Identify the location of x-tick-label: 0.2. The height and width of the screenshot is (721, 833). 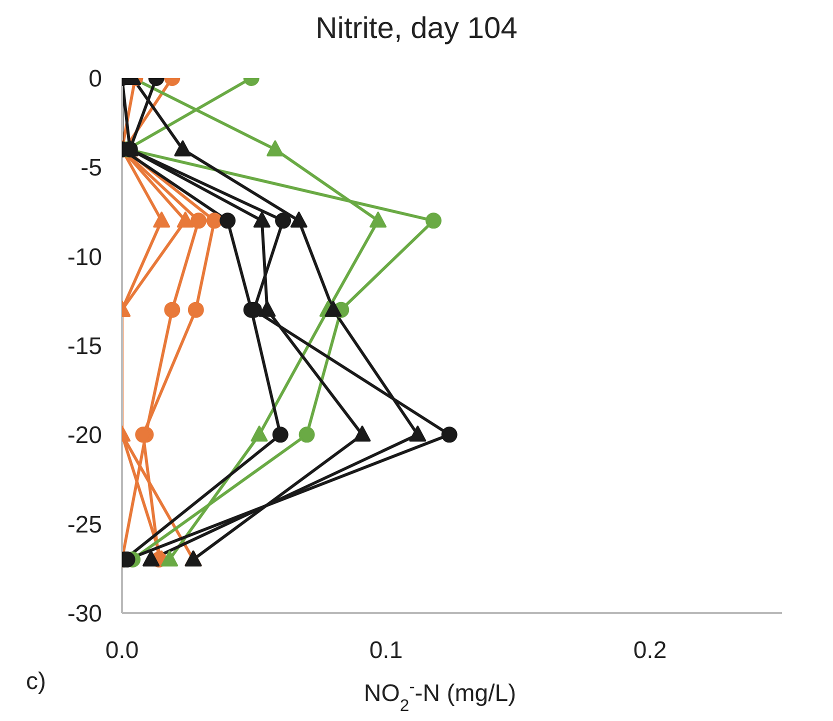
(650, 650).